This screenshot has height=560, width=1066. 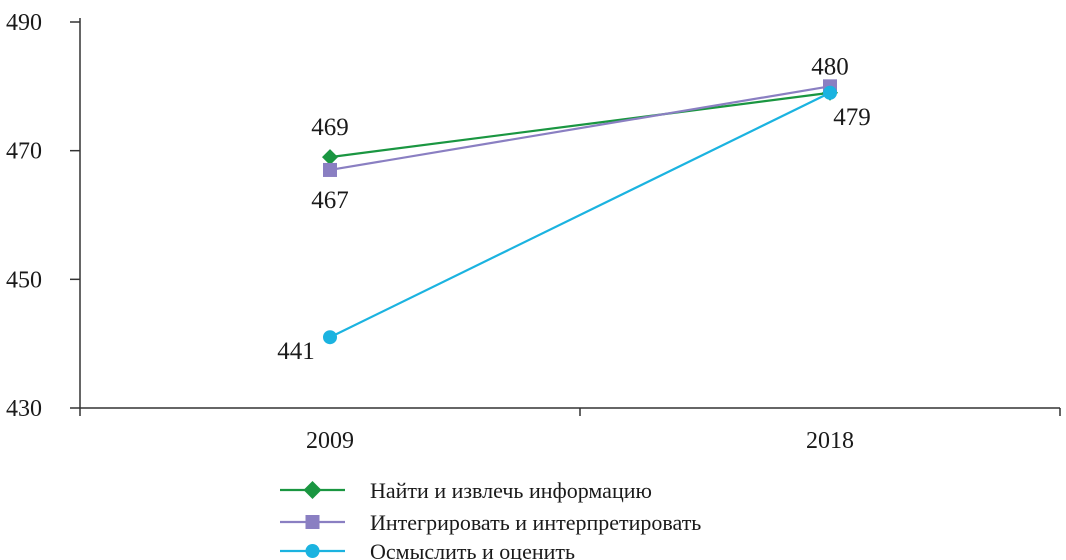 What do you see at coordinates (330, 441) in the screenshot?
I see `x-tick-label: 2009` at bounding box center [330, 441].